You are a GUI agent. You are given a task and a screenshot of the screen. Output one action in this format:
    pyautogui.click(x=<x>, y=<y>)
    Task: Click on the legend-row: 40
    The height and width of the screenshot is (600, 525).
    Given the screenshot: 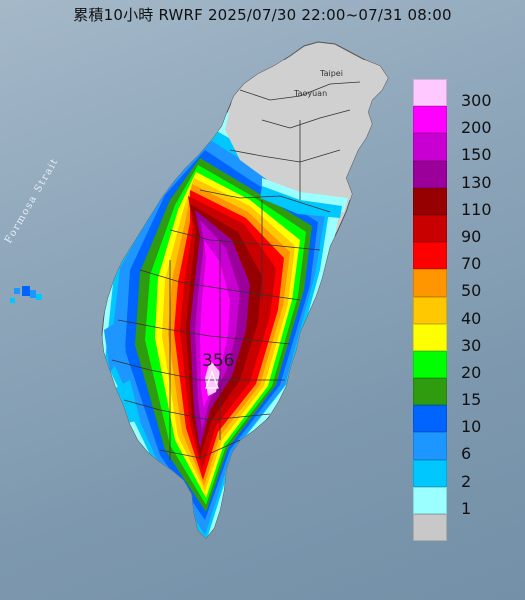 What is the action you would take?
    pyautogui.click(x=463, y=312)
    